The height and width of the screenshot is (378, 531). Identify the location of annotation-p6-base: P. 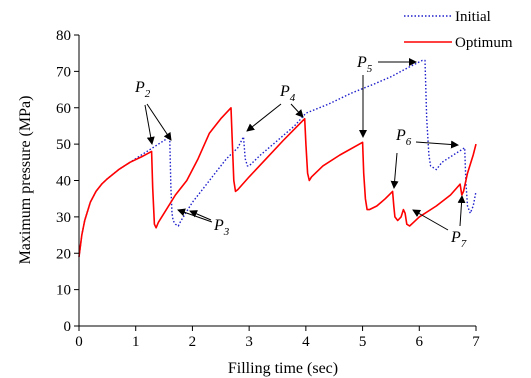
(400, 135).